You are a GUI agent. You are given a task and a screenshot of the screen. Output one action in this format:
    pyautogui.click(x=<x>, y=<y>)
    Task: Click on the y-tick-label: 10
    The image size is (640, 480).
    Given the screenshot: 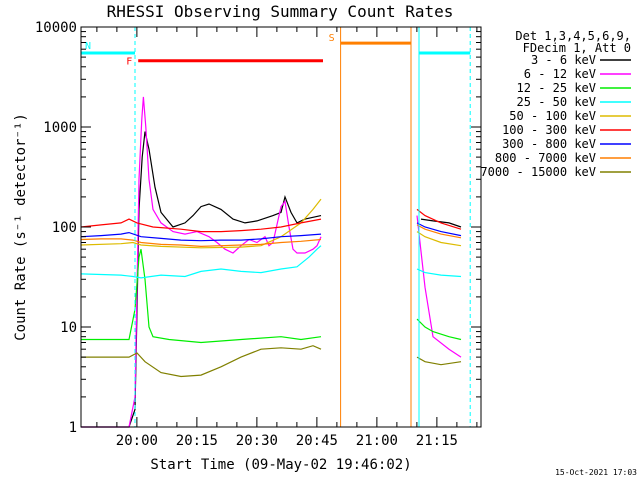 What is the action you would take?
    pyautogui.click(x=68, y=328)
    